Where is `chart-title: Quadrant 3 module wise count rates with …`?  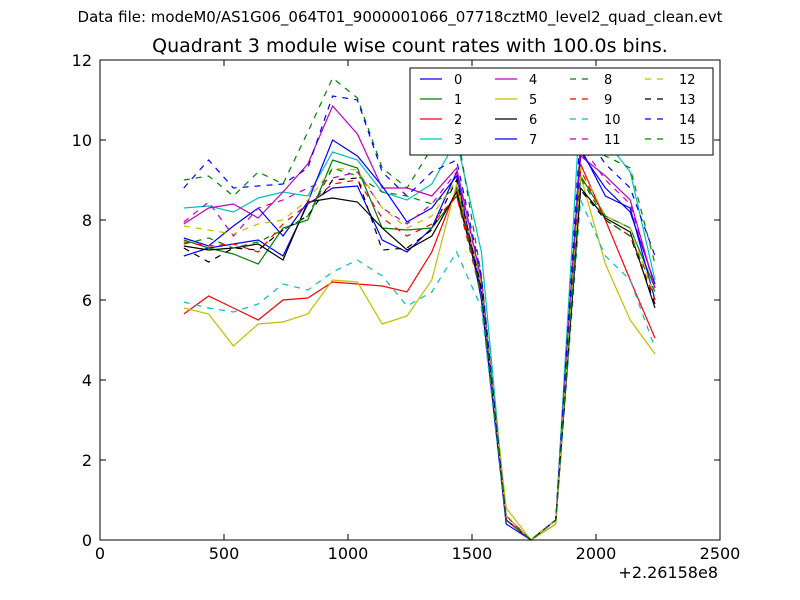
chart-title: Quadrant 3 module wise count rates with … is located at coordinates (410, 46).